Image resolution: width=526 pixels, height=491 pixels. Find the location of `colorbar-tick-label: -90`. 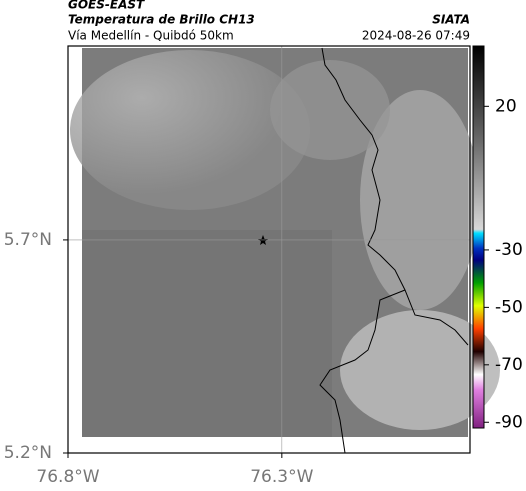

colorbar-tick-label: -90 is located at coordinates (509, 422).